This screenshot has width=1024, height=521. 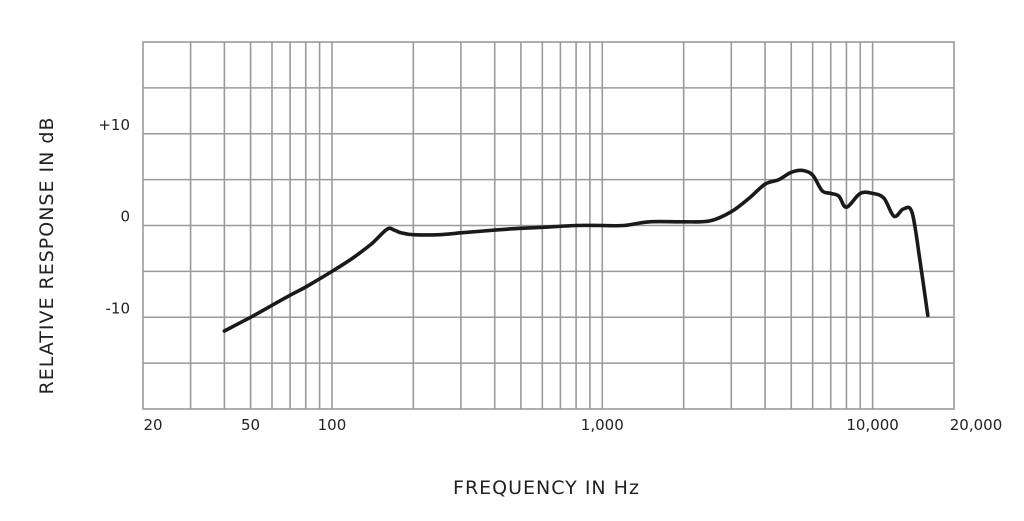 What do you see at coordinates (572, 425) in the screenshot?
I see `x-tick-labels: 20 50 100 1,000 10,000 20,000` at bounding box center [572, 425].